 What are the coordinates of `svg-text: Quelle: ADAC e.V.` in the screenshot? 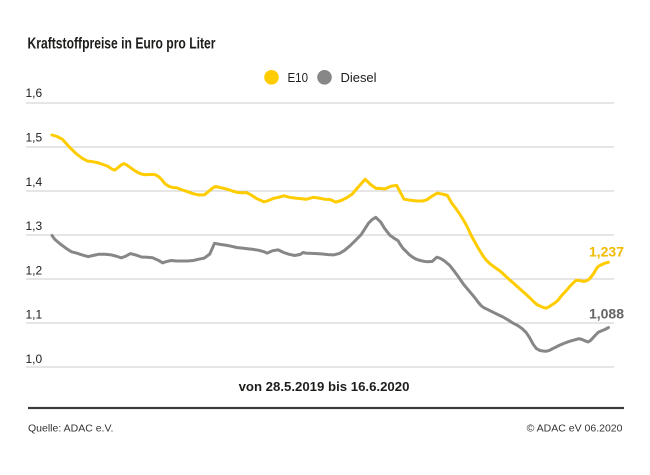 It's located at (70, 429).